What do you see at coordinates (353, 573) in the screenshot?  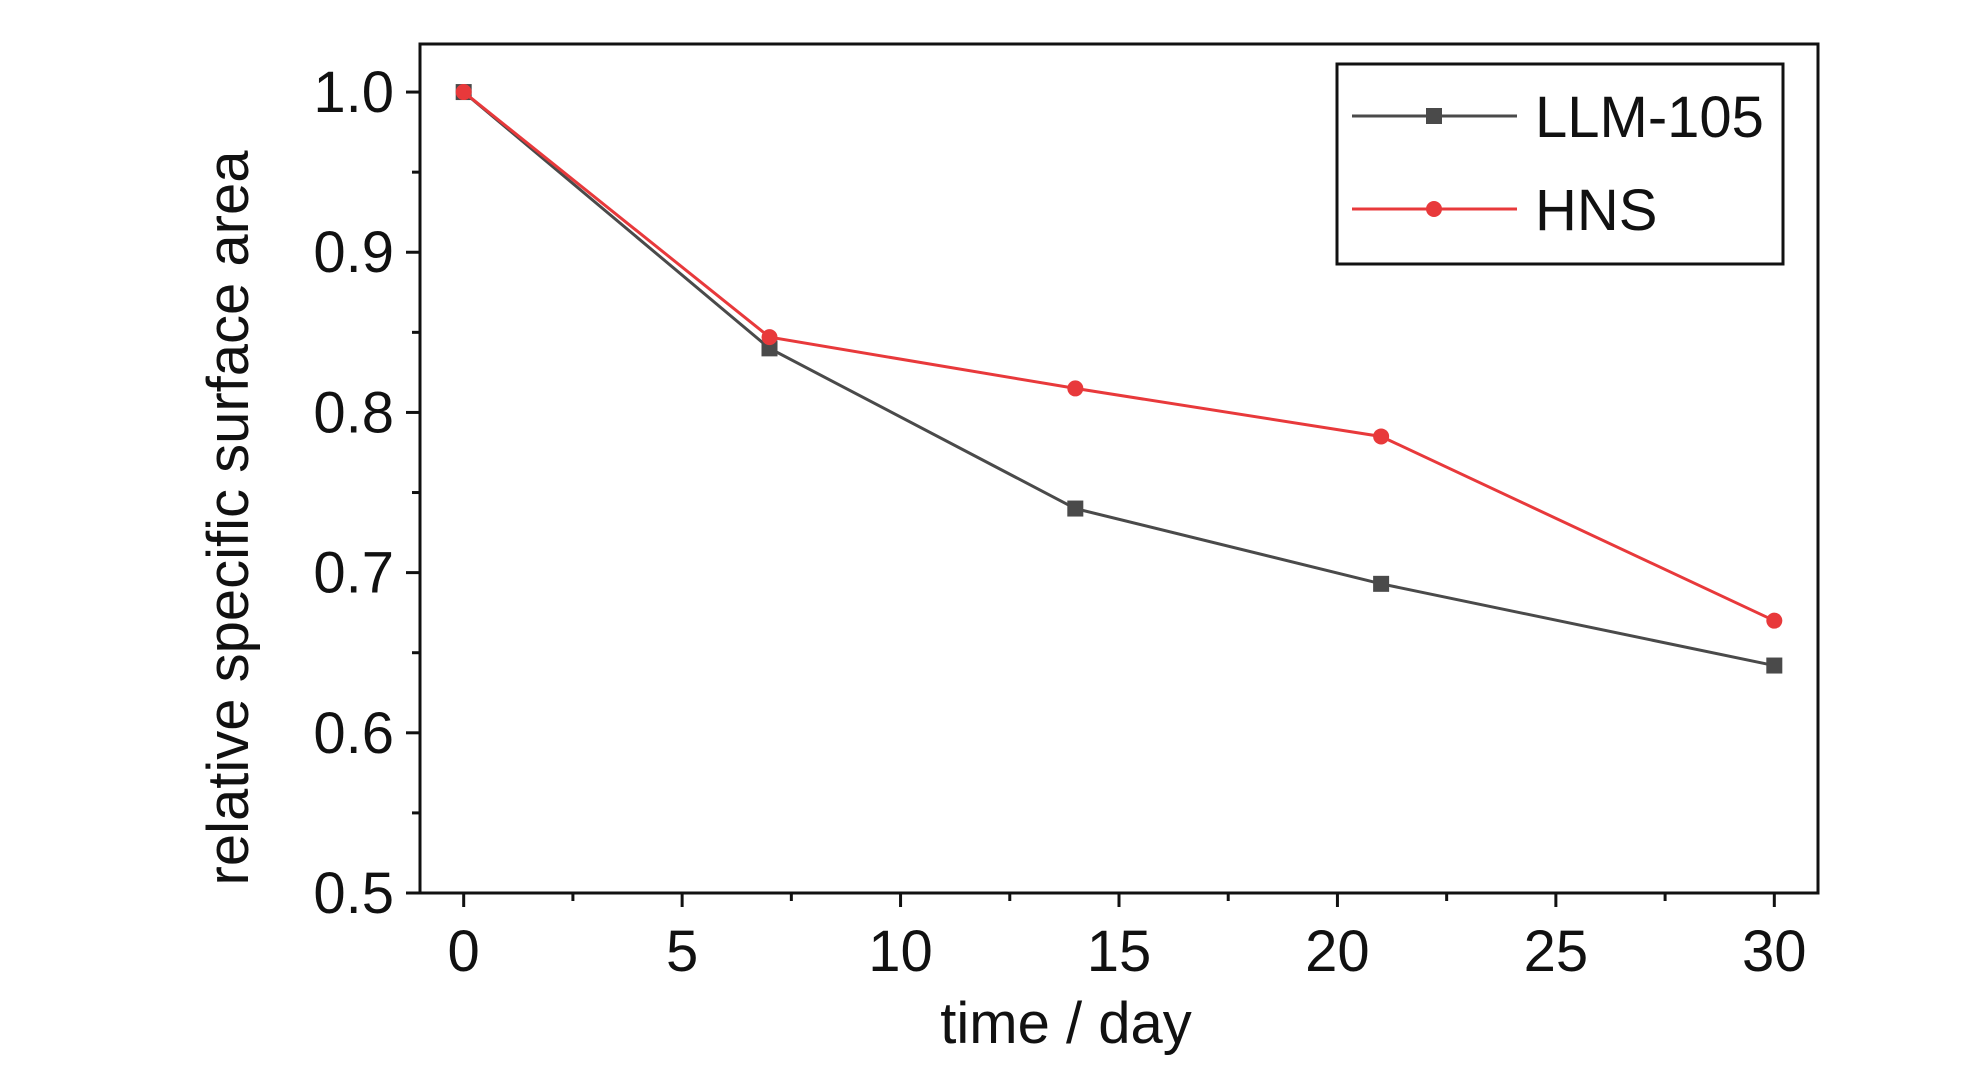 I see `y-tick-label: 0.7` at bounding box center [353, 573].